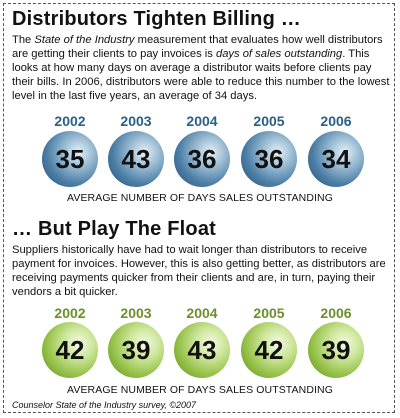  What do you see at coordinates (269, 121) in the screenshot?
I see `chart1-year-label: 2005` at bounding box center [269, 121].